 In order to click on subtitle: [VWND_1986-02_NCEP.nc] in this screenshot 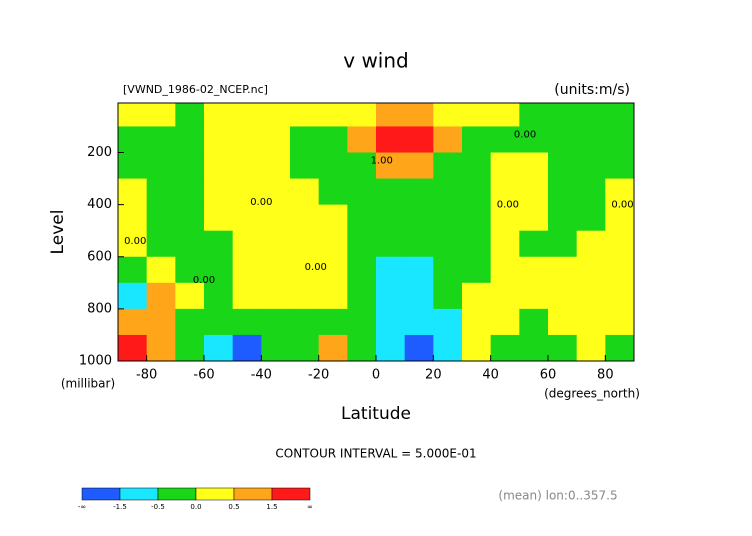, I will do `click(195, 89)`.